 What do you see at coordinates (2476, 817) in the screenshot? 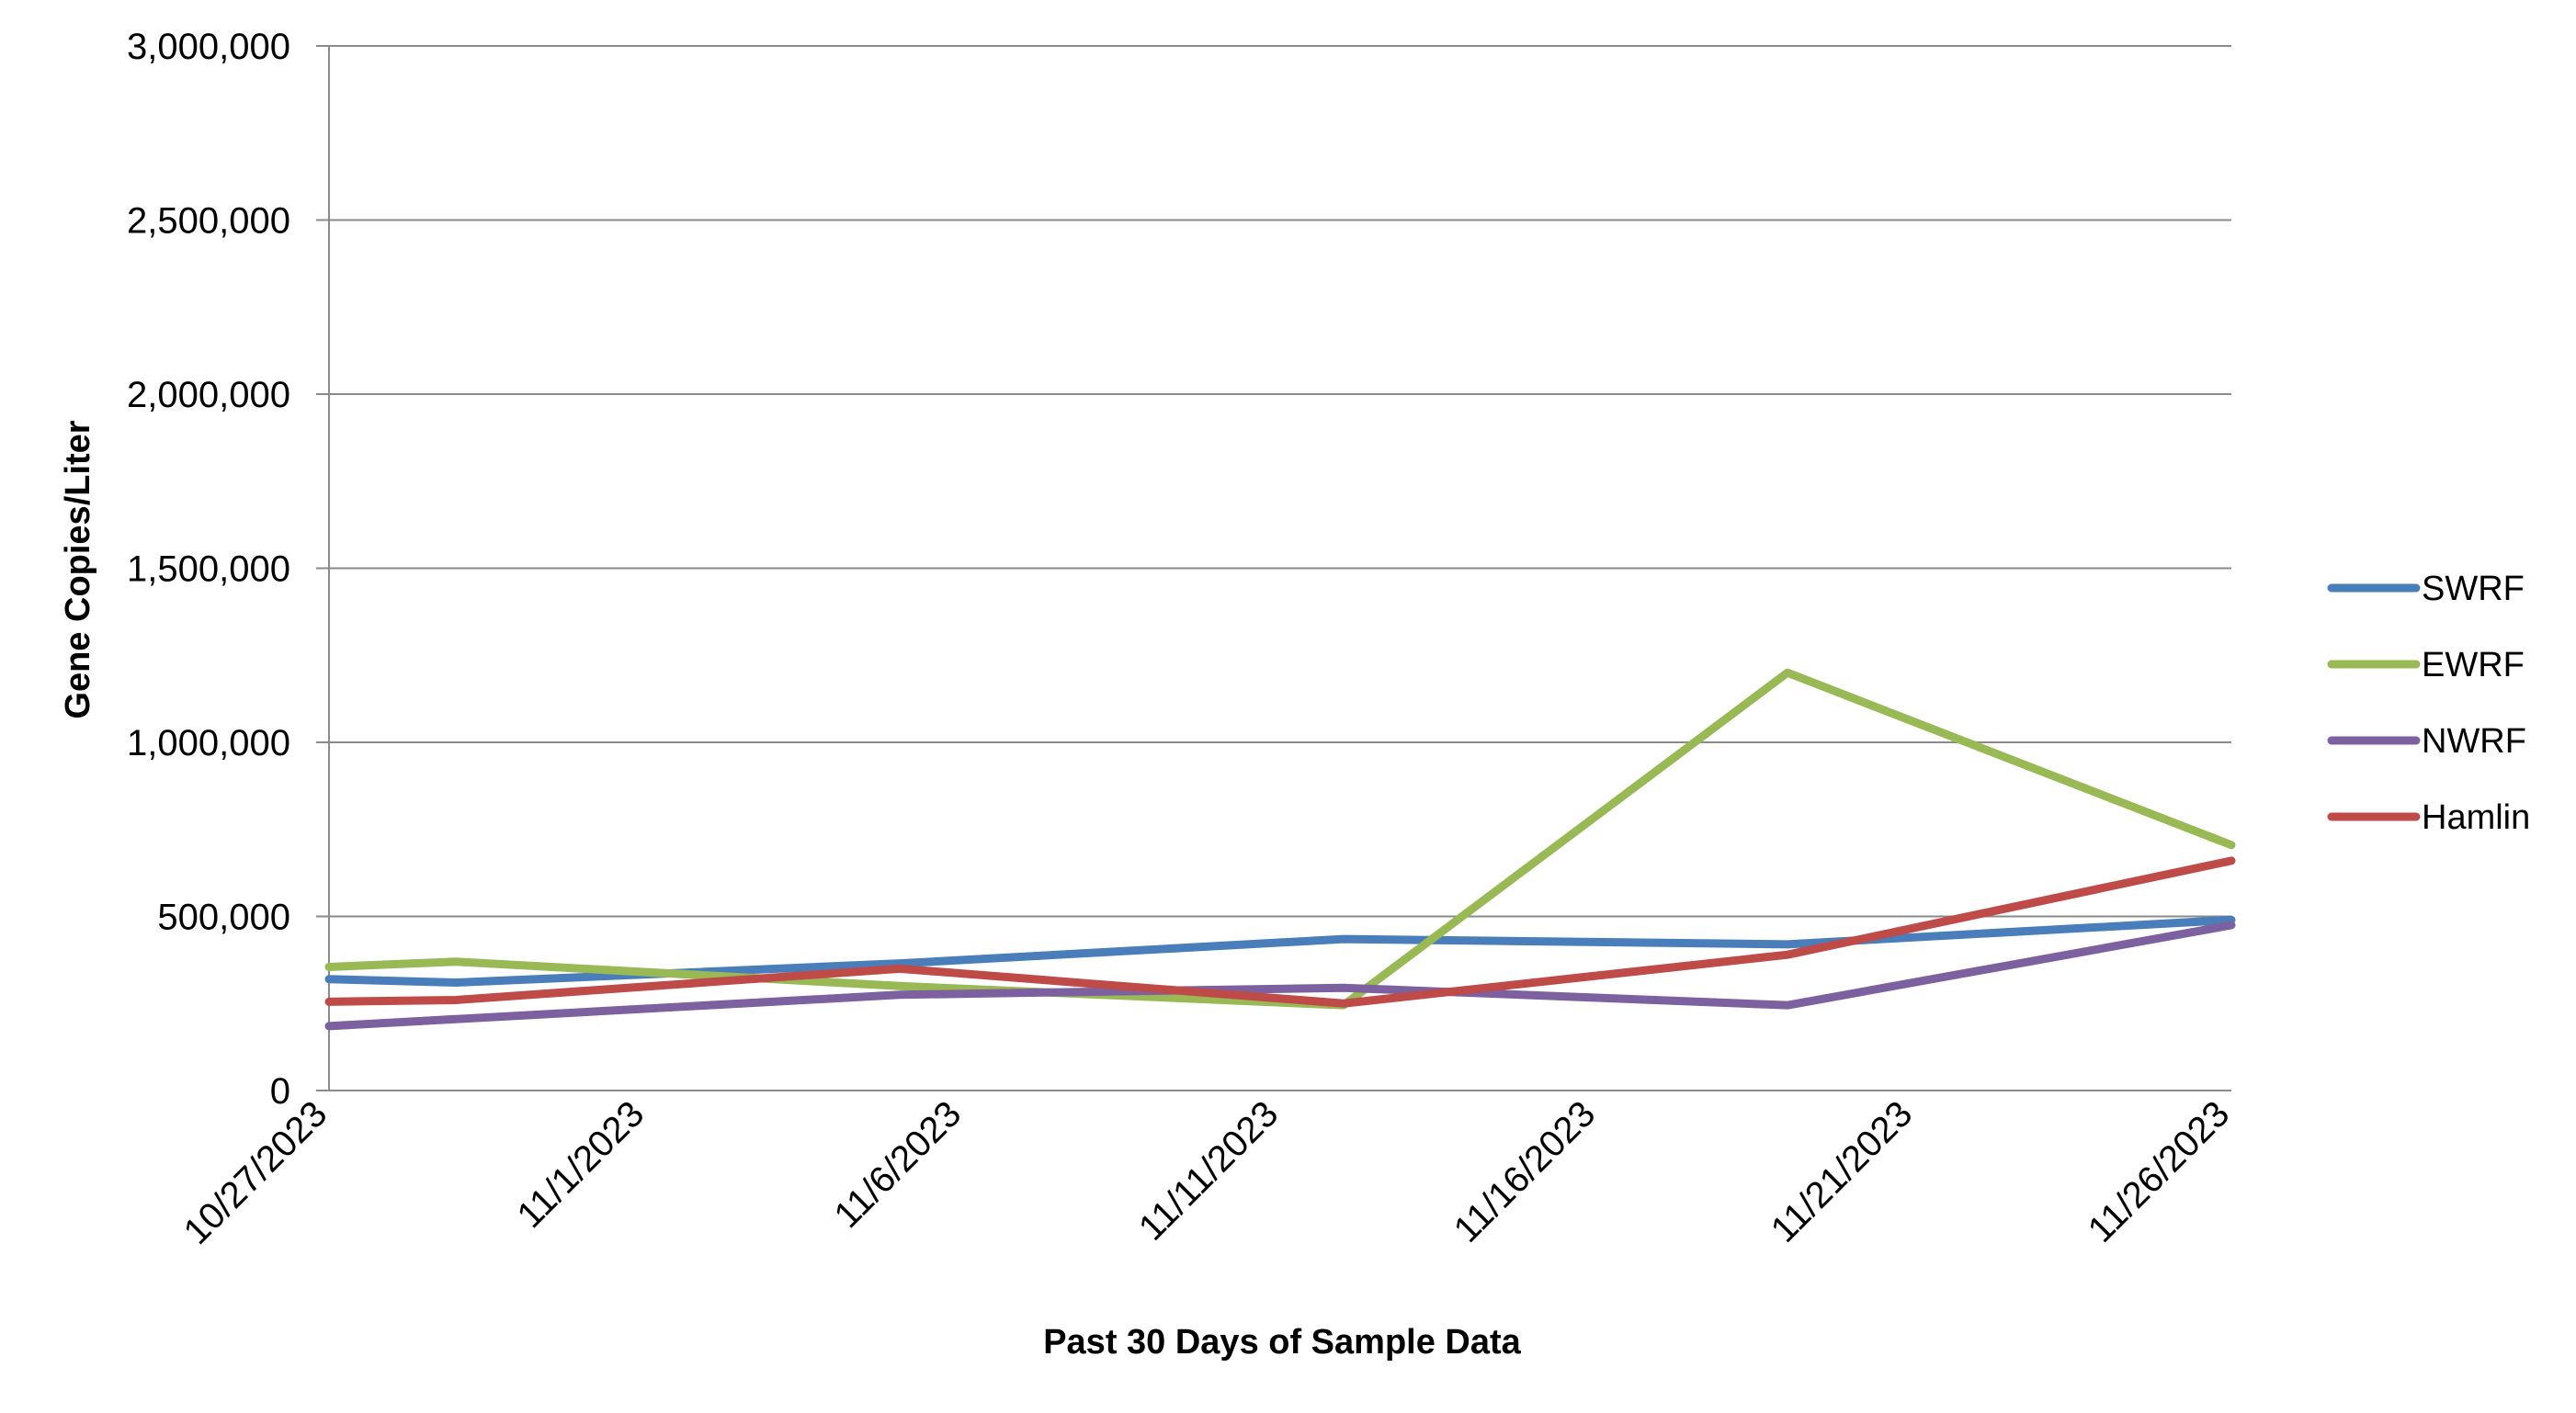
I see `legend-label: Hamlin` at bounding box center [2476, 817].